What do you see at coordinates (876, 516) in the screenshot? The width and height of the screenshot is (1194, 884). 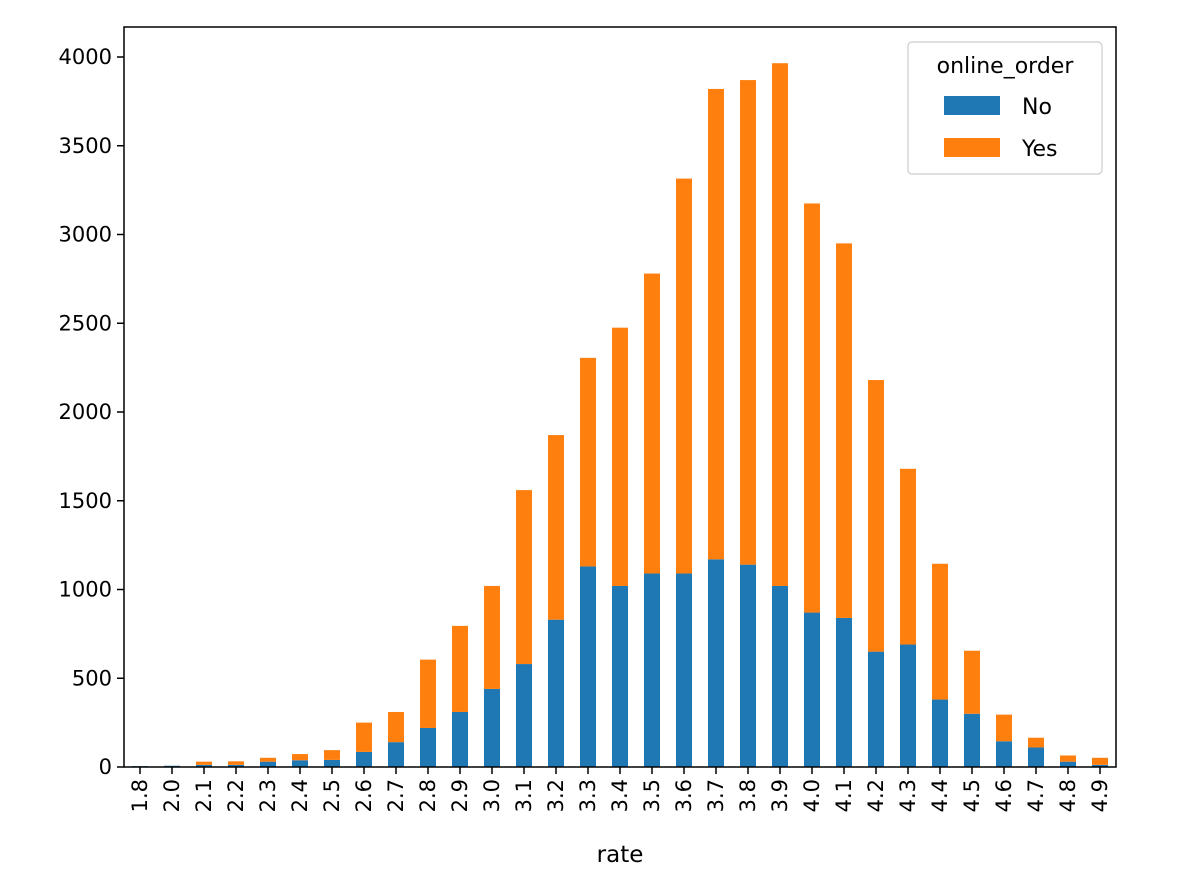 I see `bar-yes-4.2` at bounding box center [876, 516].